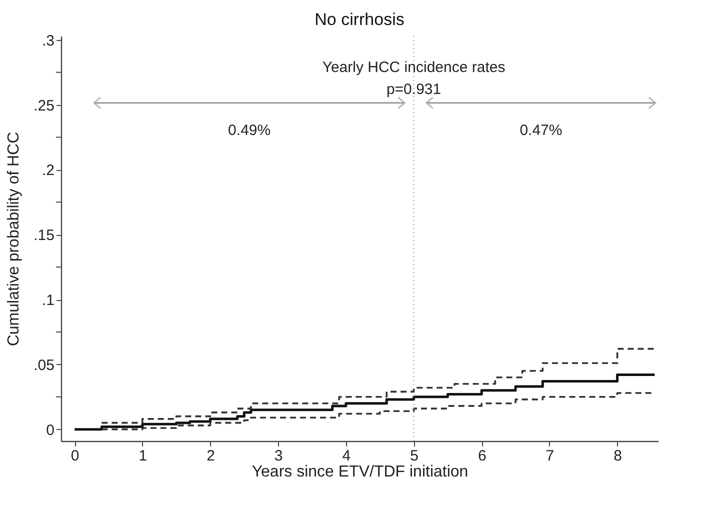 The height and width of the screenshot is (509, 707). I want to click on x-tick-label: 2, so click(210, 456).